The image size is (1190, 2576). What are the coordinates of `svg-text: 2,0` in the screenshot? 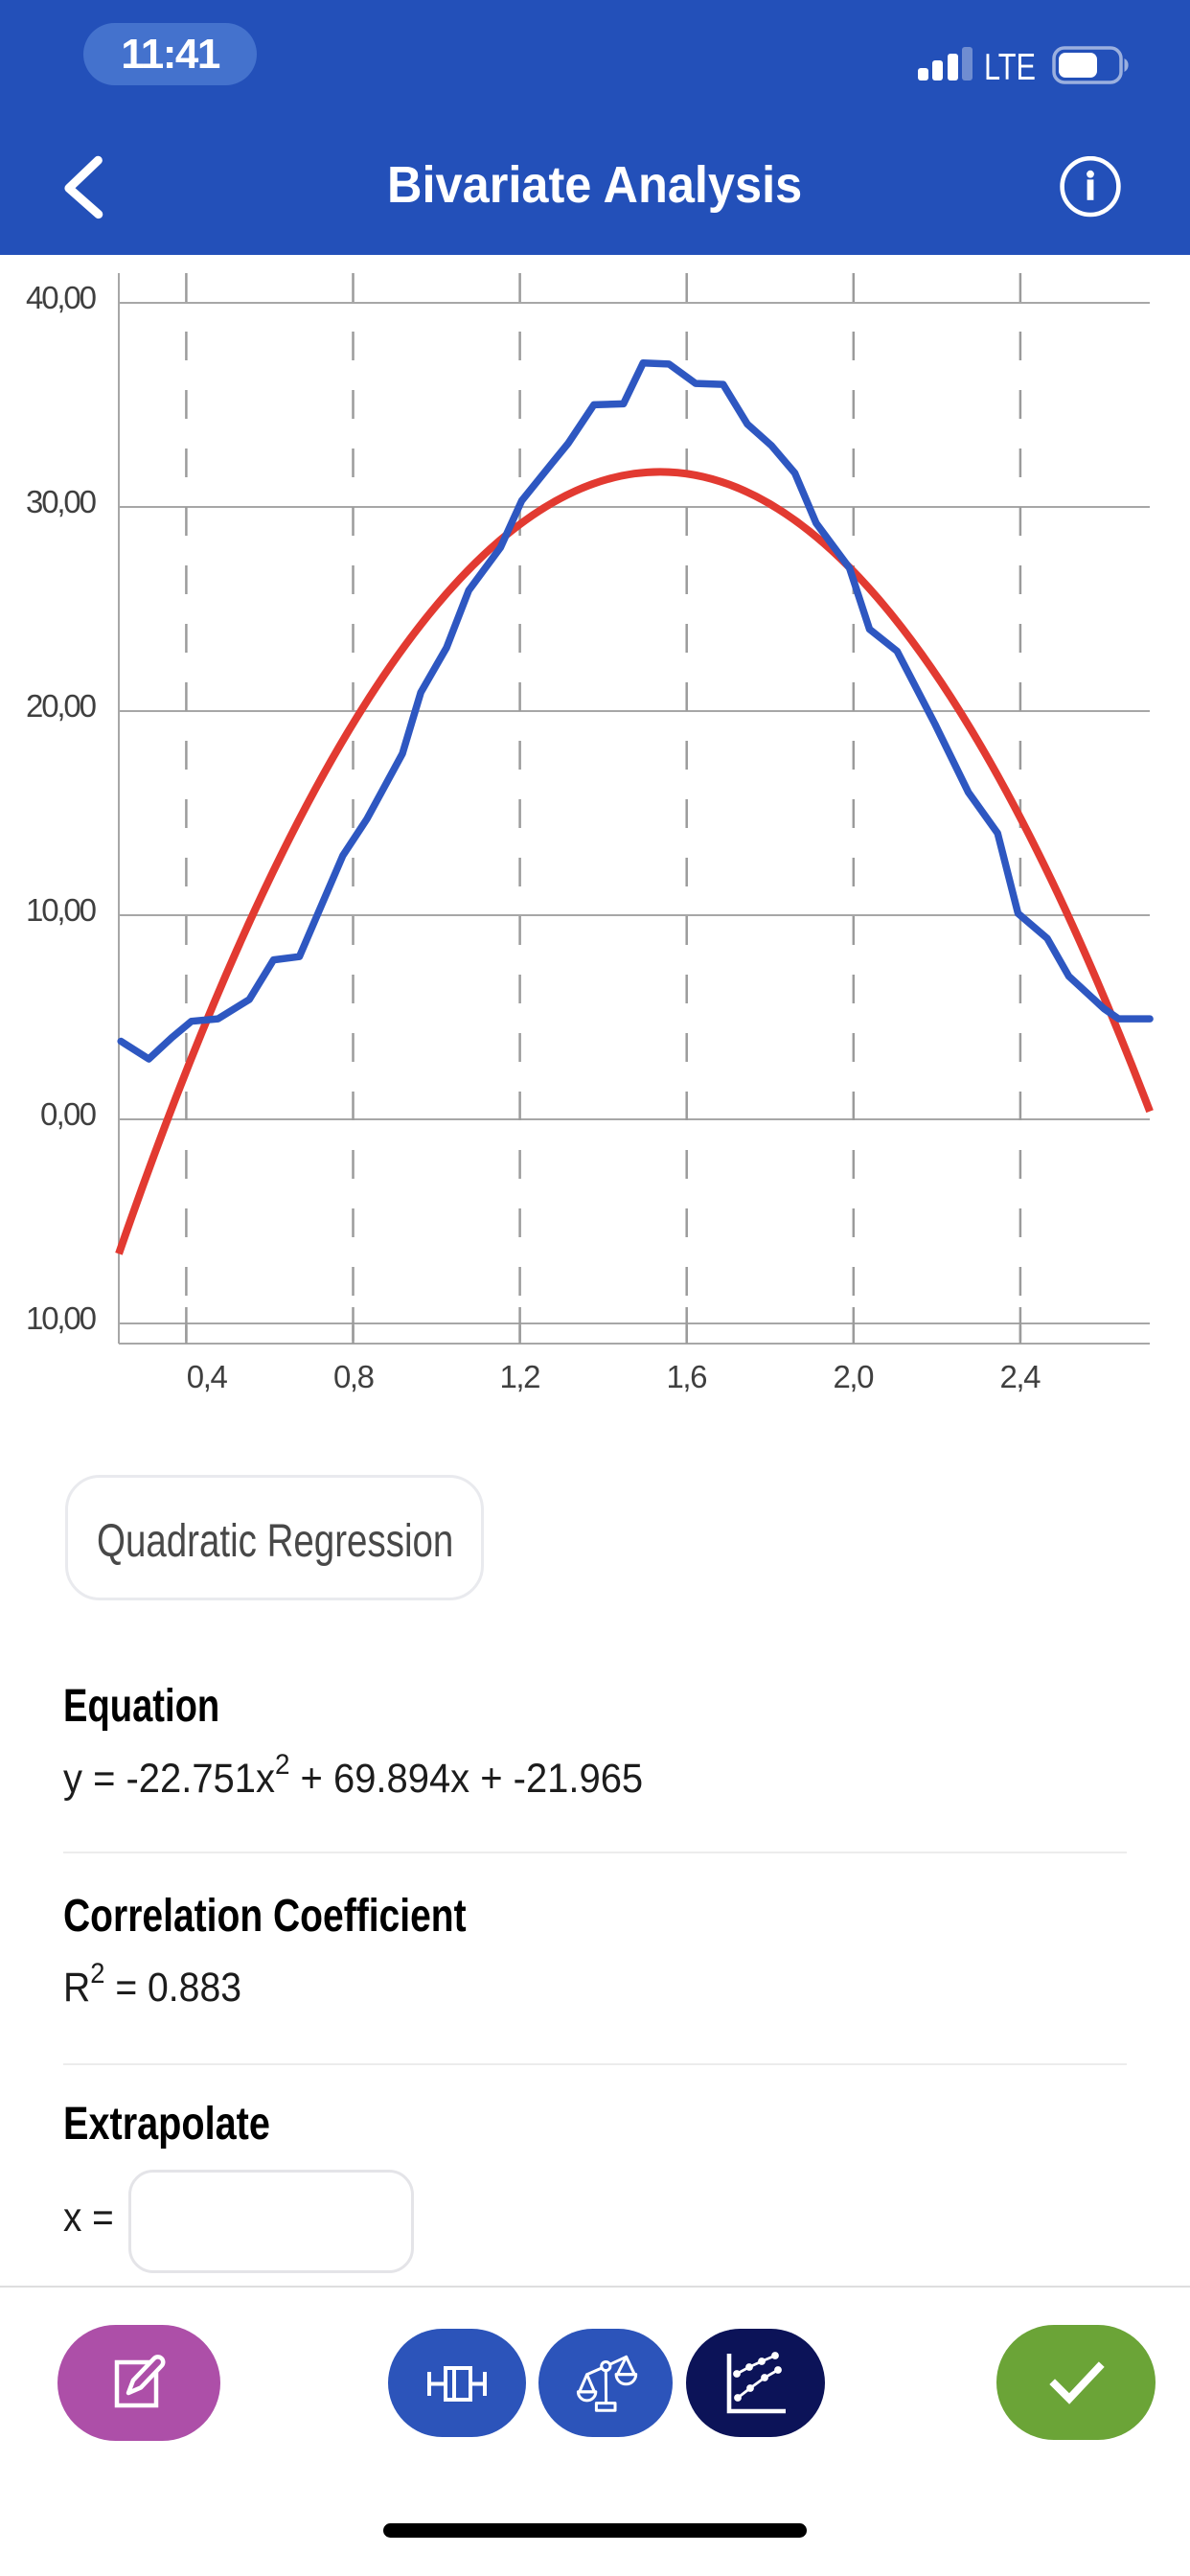 It's located at (855, 1376).